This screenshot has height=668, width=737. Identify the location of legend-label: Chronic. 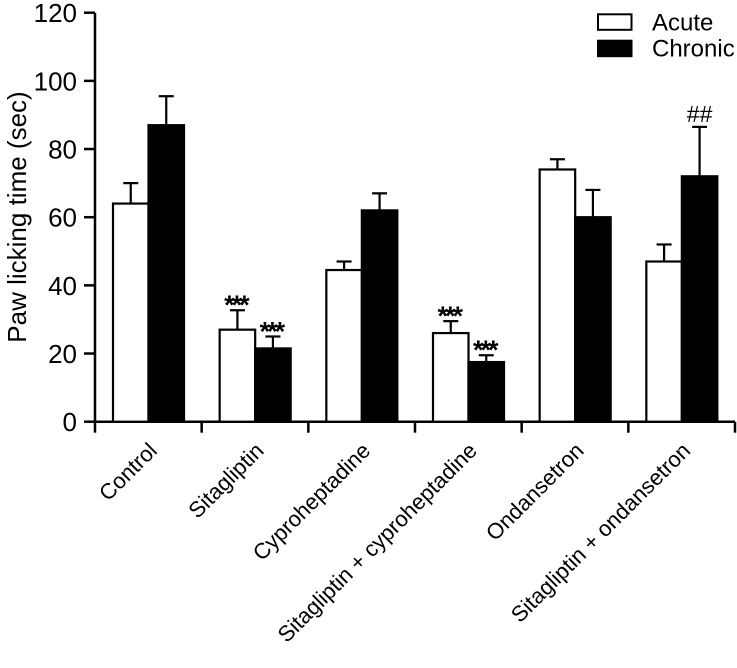
(693, 49).